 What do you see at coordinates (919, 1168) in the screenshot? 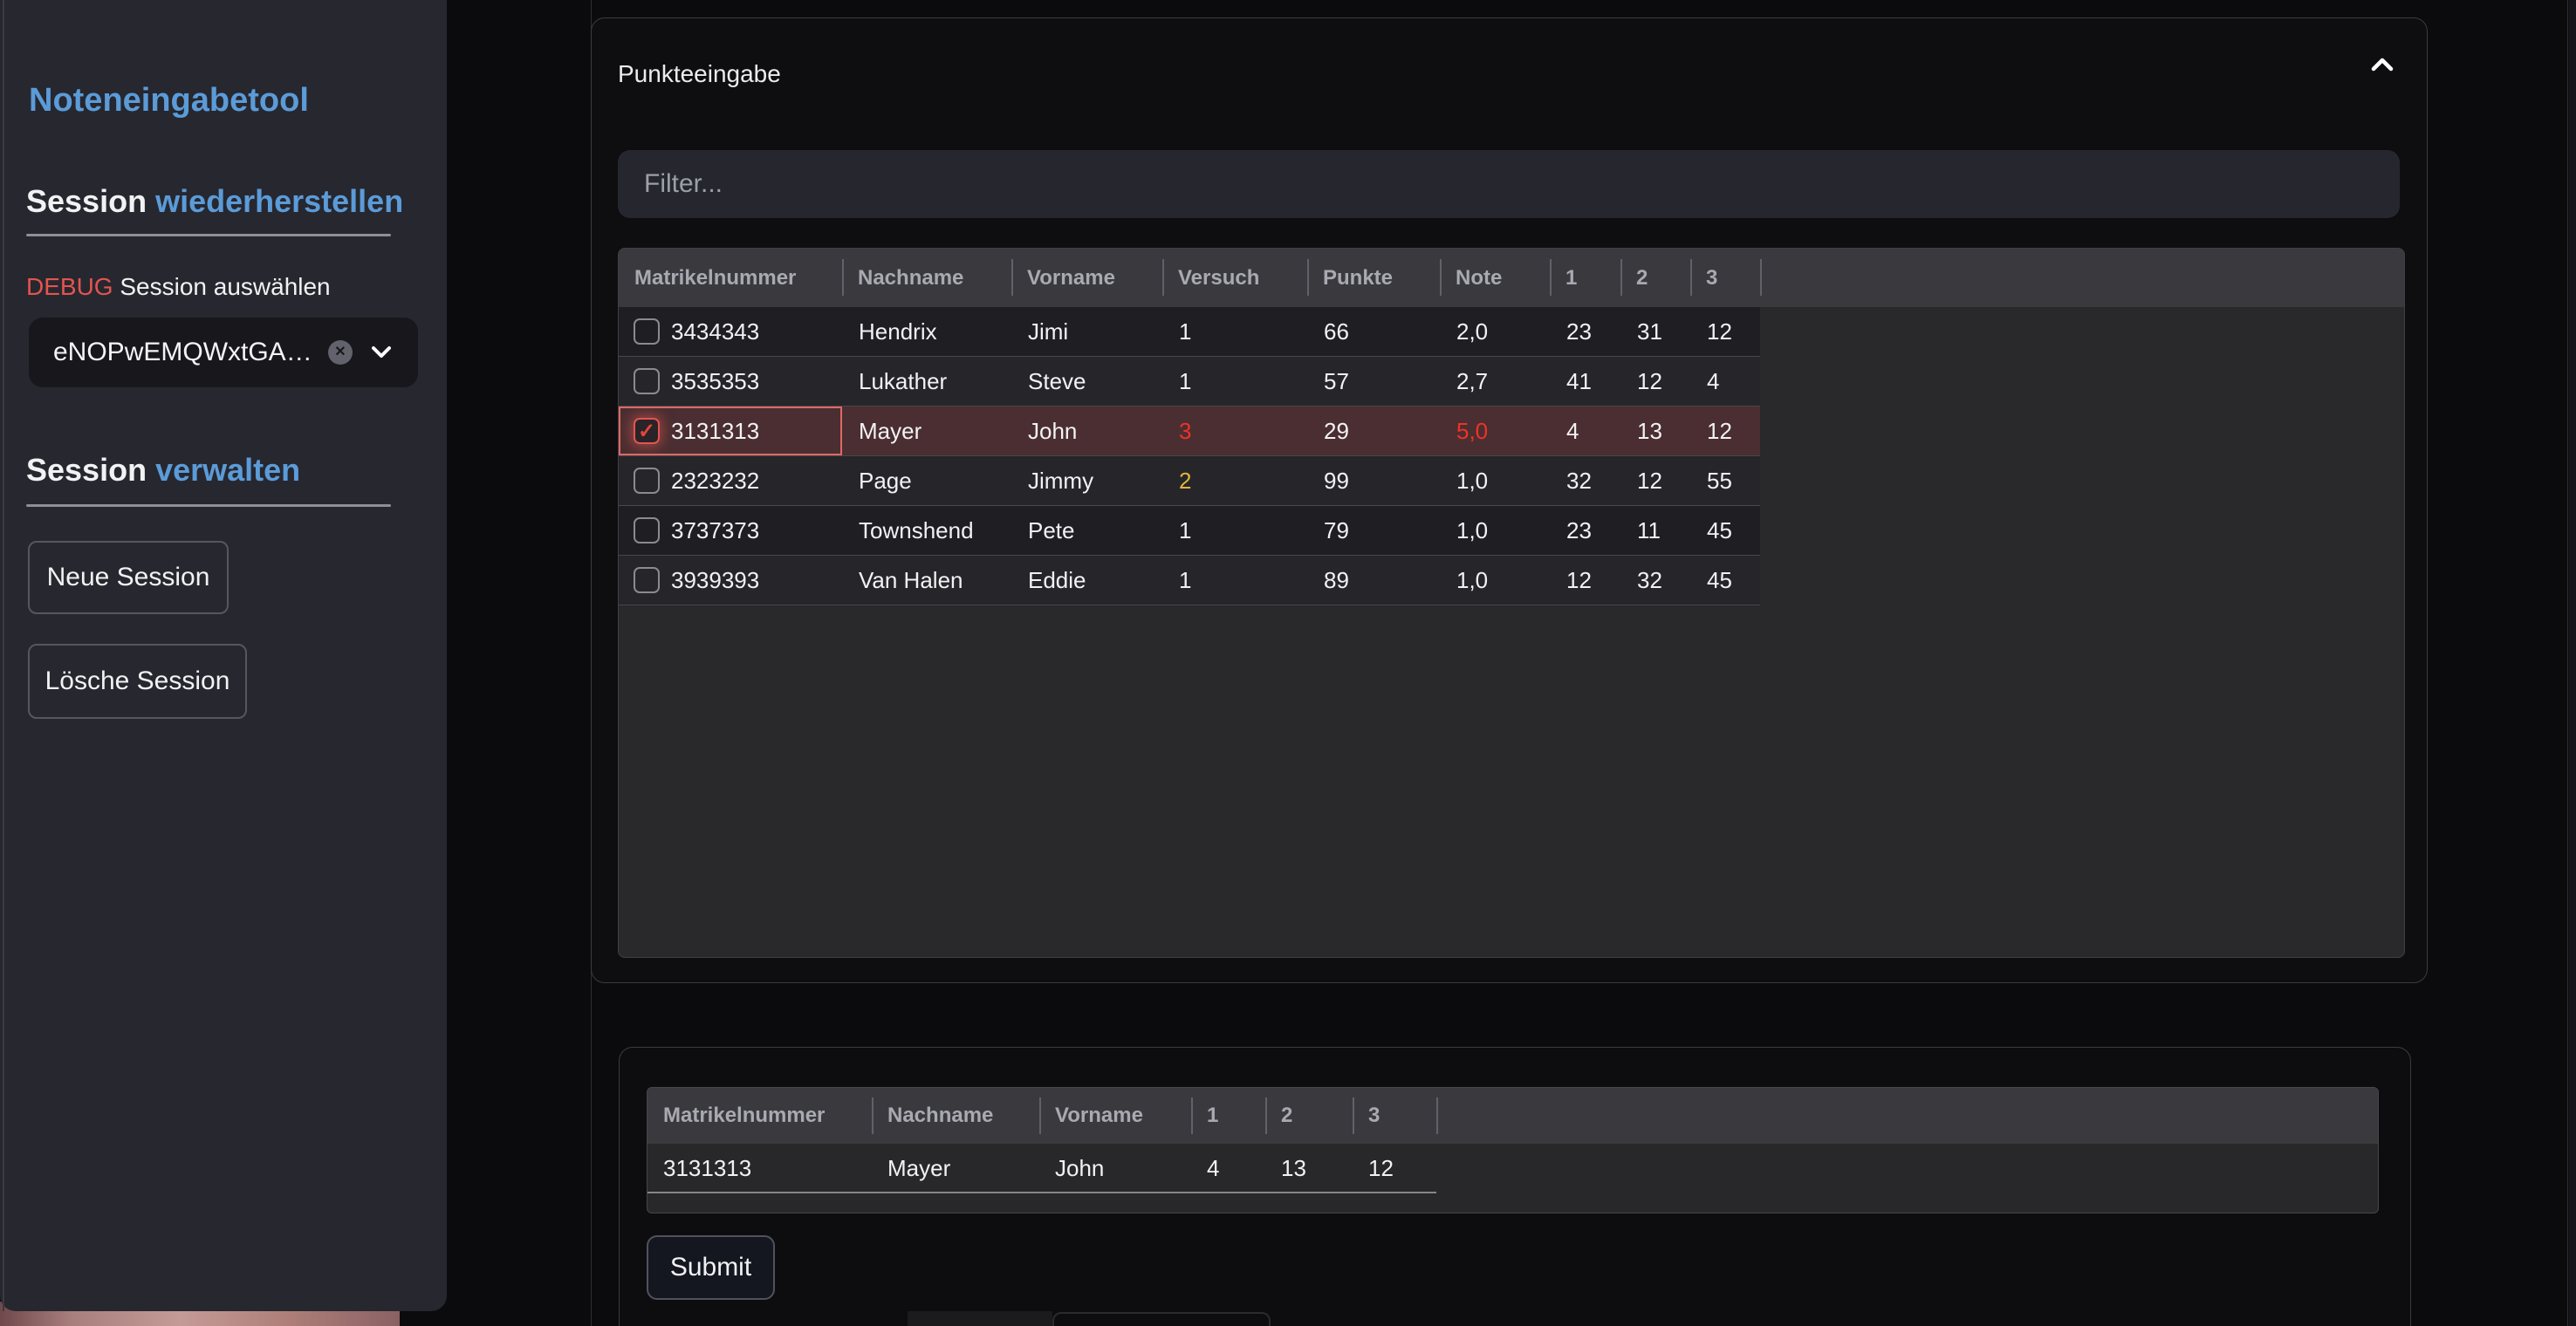
I see `cell-value: Mayer` at bounding box center [919, 1168].